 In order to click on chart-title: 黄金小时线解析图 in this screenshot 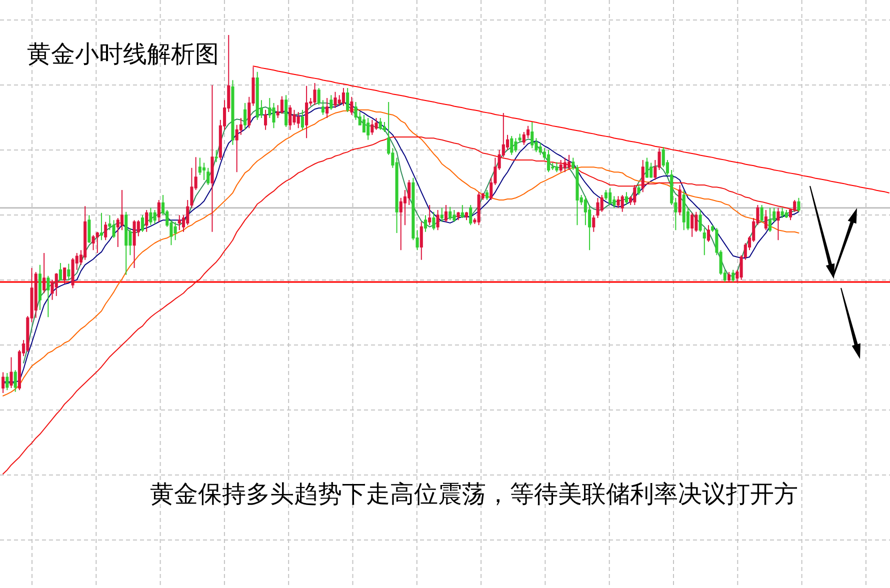, I will do `click(123, 54)`.